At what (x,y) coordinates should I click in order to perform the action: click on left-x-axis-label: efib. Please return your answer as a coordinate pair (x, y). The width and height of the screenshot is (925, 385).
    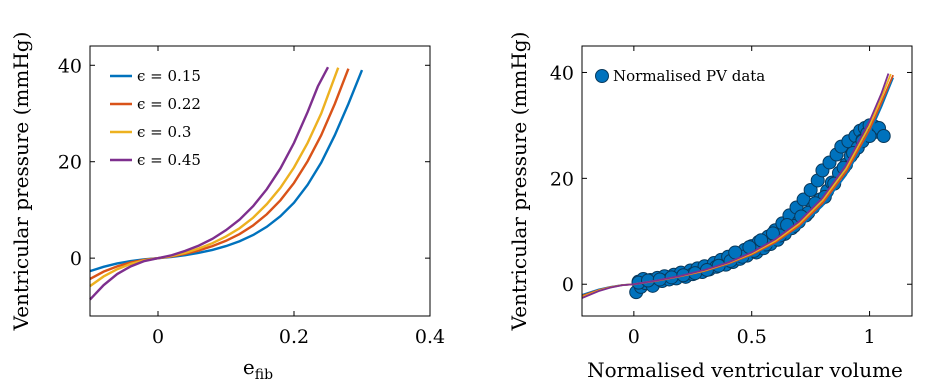
    Looking at the image, I should click on (258, 369).